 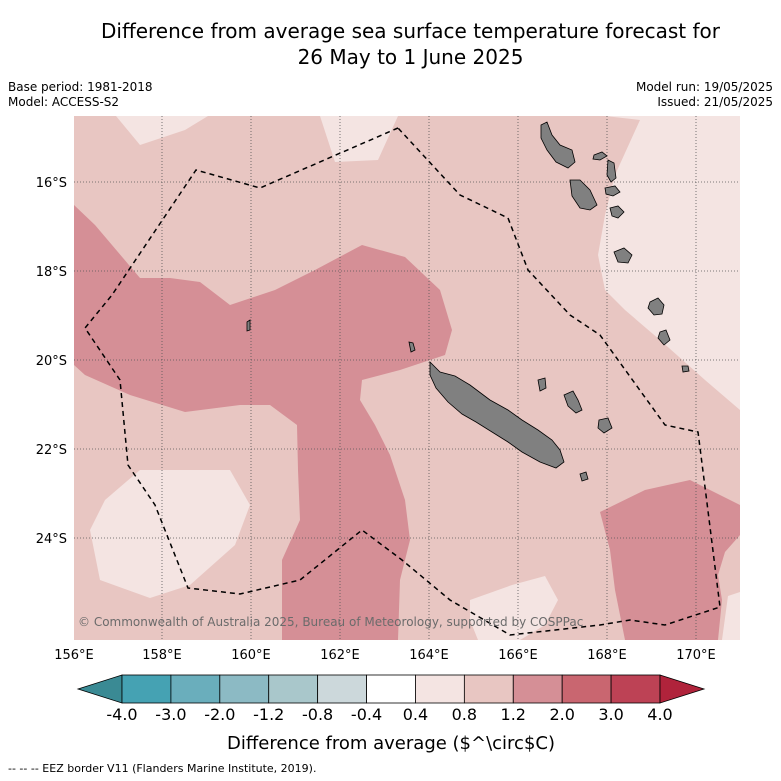 What do you see at coordinates (561, 714) in the screenshot?
I see `colorbar-label: 2.0` at bounding box center [561, 714].